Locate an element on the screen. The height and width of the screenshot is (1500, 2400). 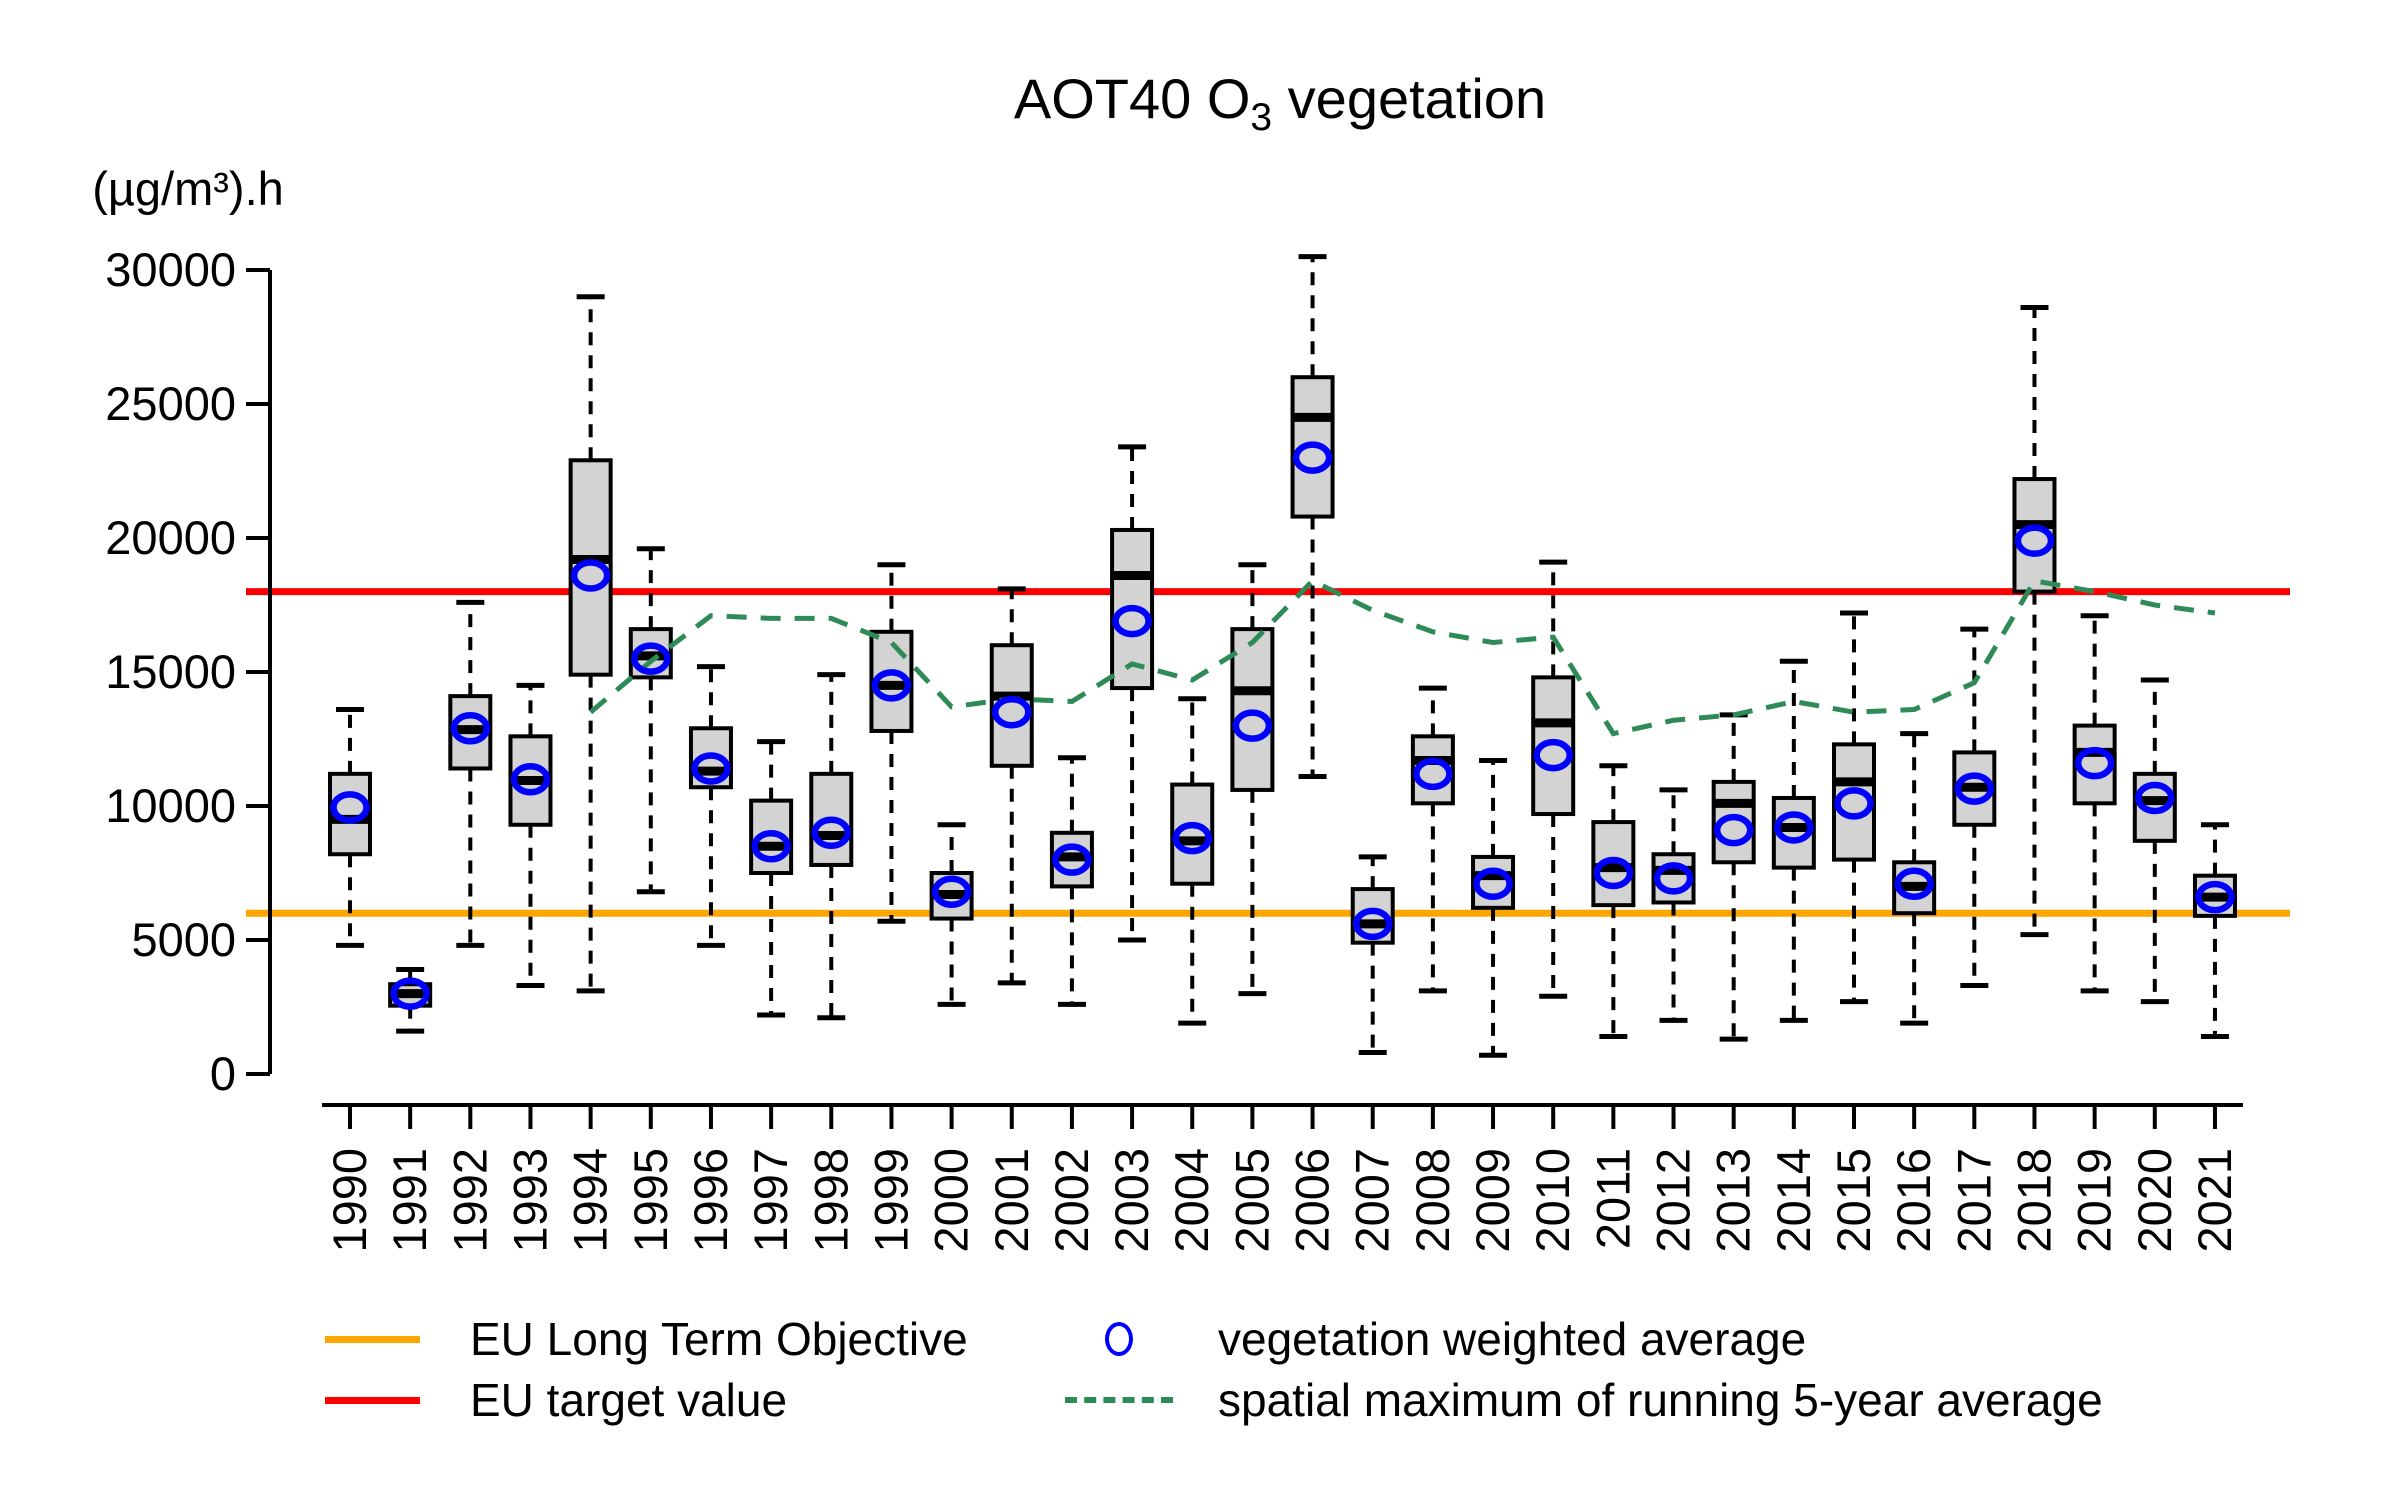
mean-marker-2015 is located at coordinates (1854, 803).